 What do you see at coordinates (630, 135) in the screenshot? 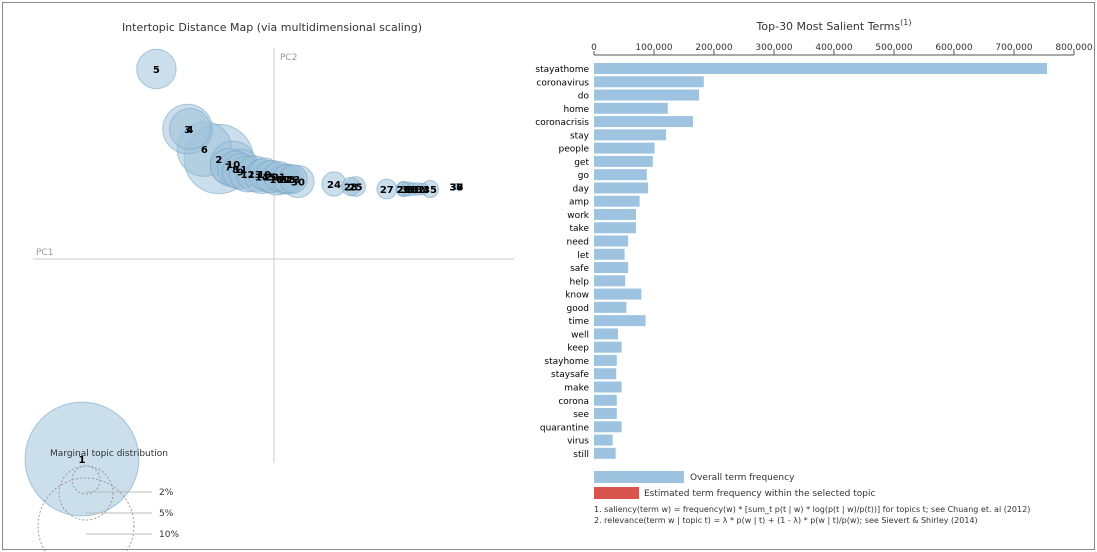
I see `term-bar-stay` at bounding box center [630, 135].